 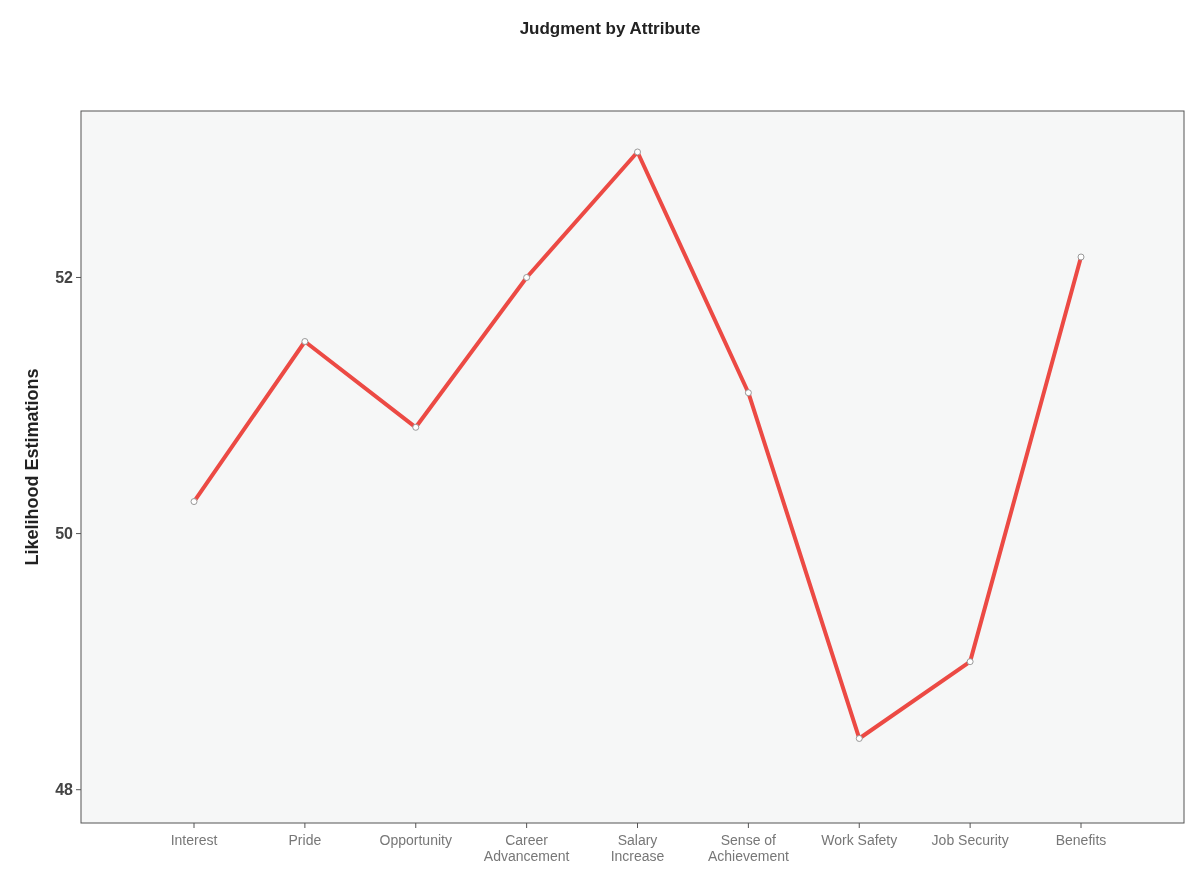 I want to click on y-axis-title: Likelihood Estimations, so click(x=32, y=467).